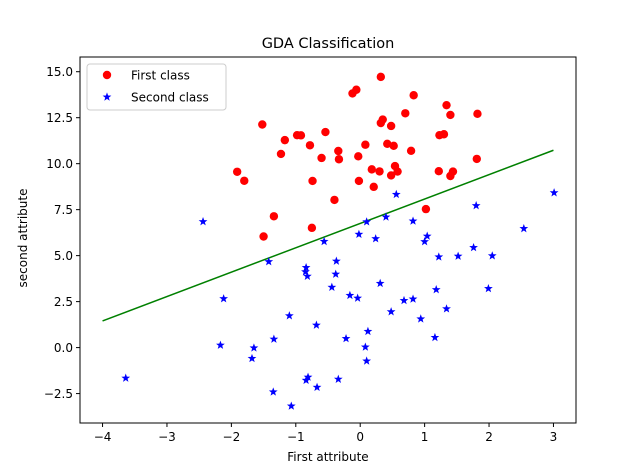  What do you see at coordinates (327, 457) in the screenshot?
I see `x-axis-label: First attribute` at bounding box center [327, 457].